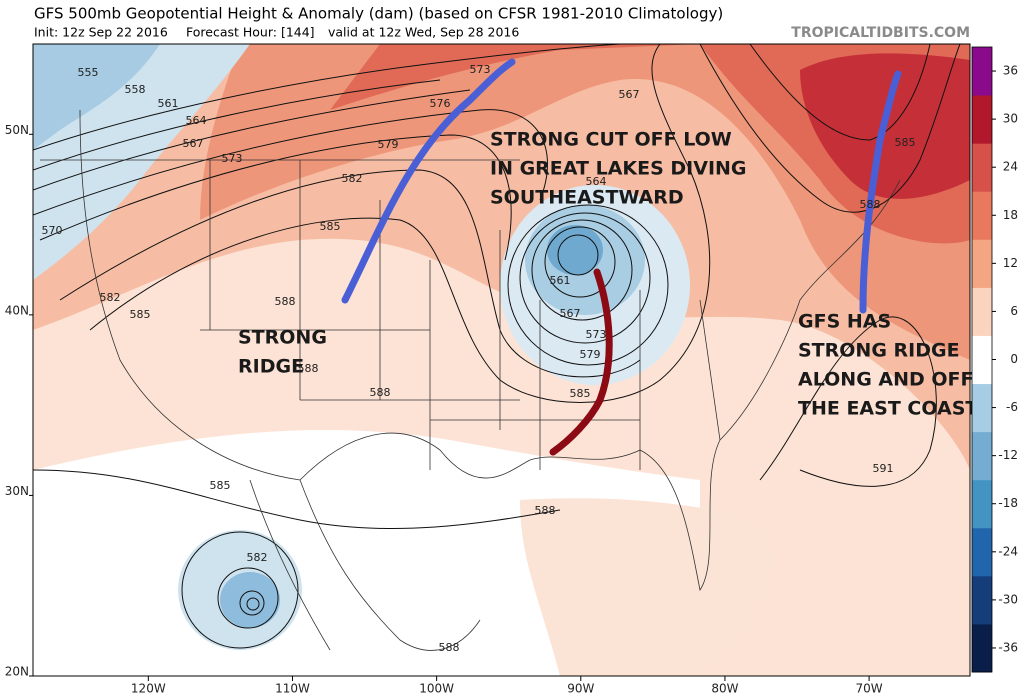  Describe the element at coordinates (1014, 311) in the screenshot. I see `colorbar-tick-label: 6` at that location.